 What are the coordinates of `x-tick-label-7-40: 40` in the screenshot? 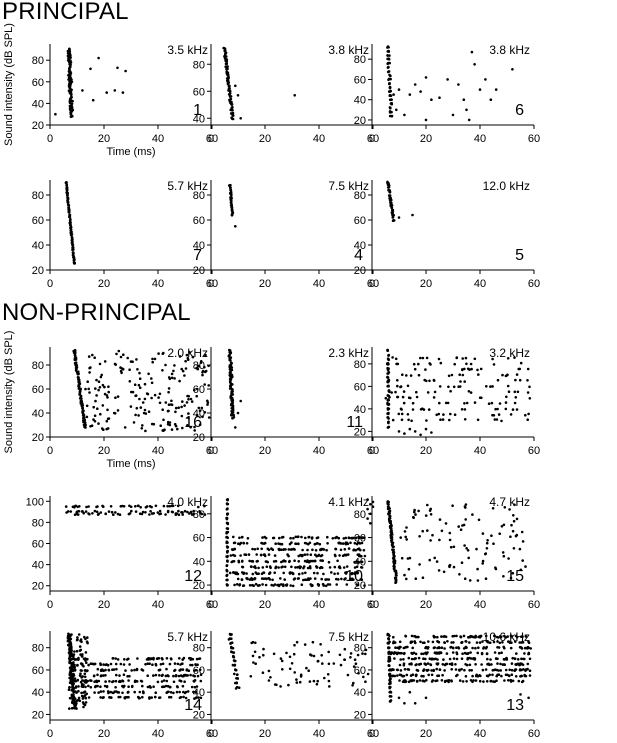 It's located at (158, 284).